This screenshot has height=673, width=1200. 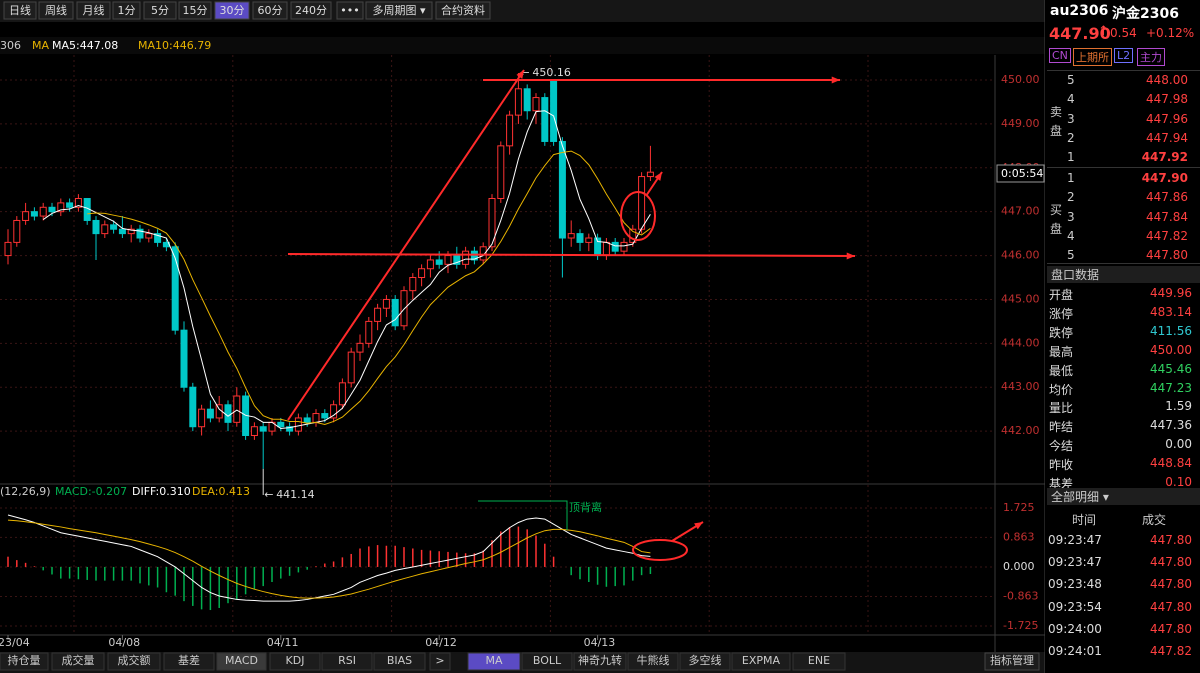 I want to click on toolbar-label: 30分, so click(x=232, y=10).